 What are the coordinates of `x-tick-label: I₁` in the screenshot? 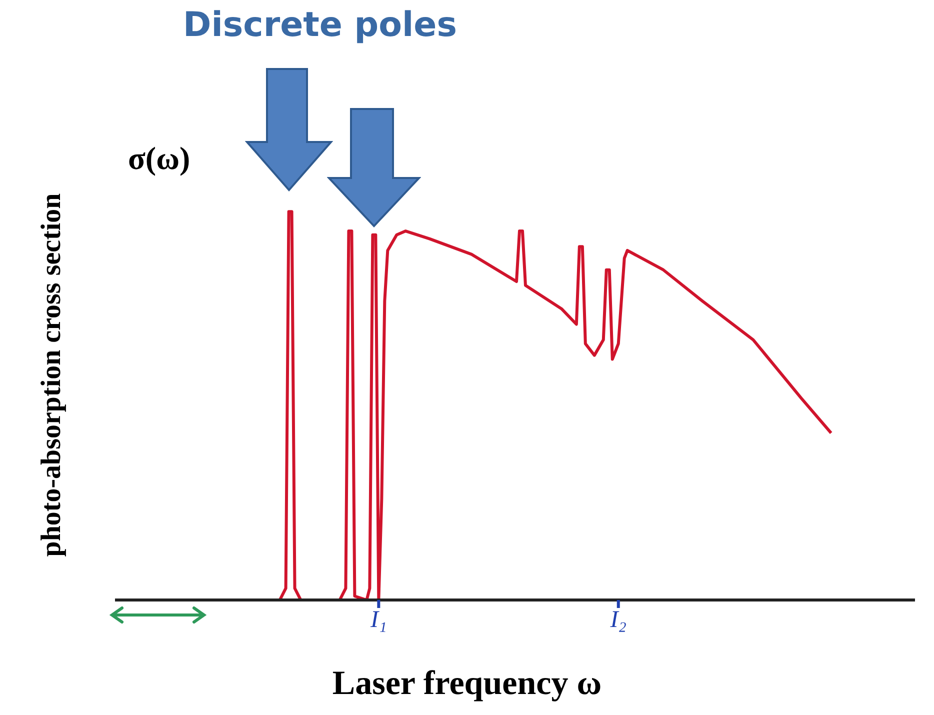 It's located at (378, 620).